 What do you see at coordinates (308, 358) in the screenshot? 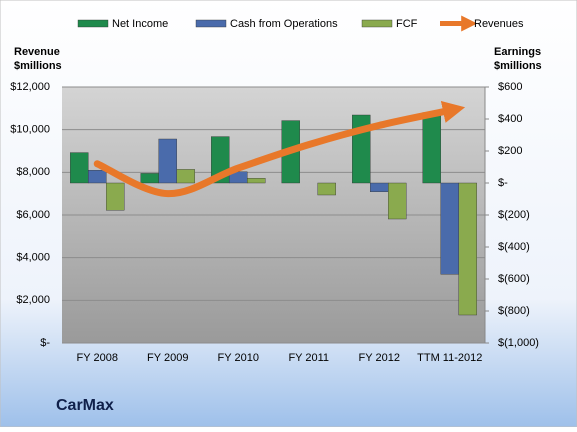
I see `x-tick-label: FY 2011` at bounding box center [308, 358].